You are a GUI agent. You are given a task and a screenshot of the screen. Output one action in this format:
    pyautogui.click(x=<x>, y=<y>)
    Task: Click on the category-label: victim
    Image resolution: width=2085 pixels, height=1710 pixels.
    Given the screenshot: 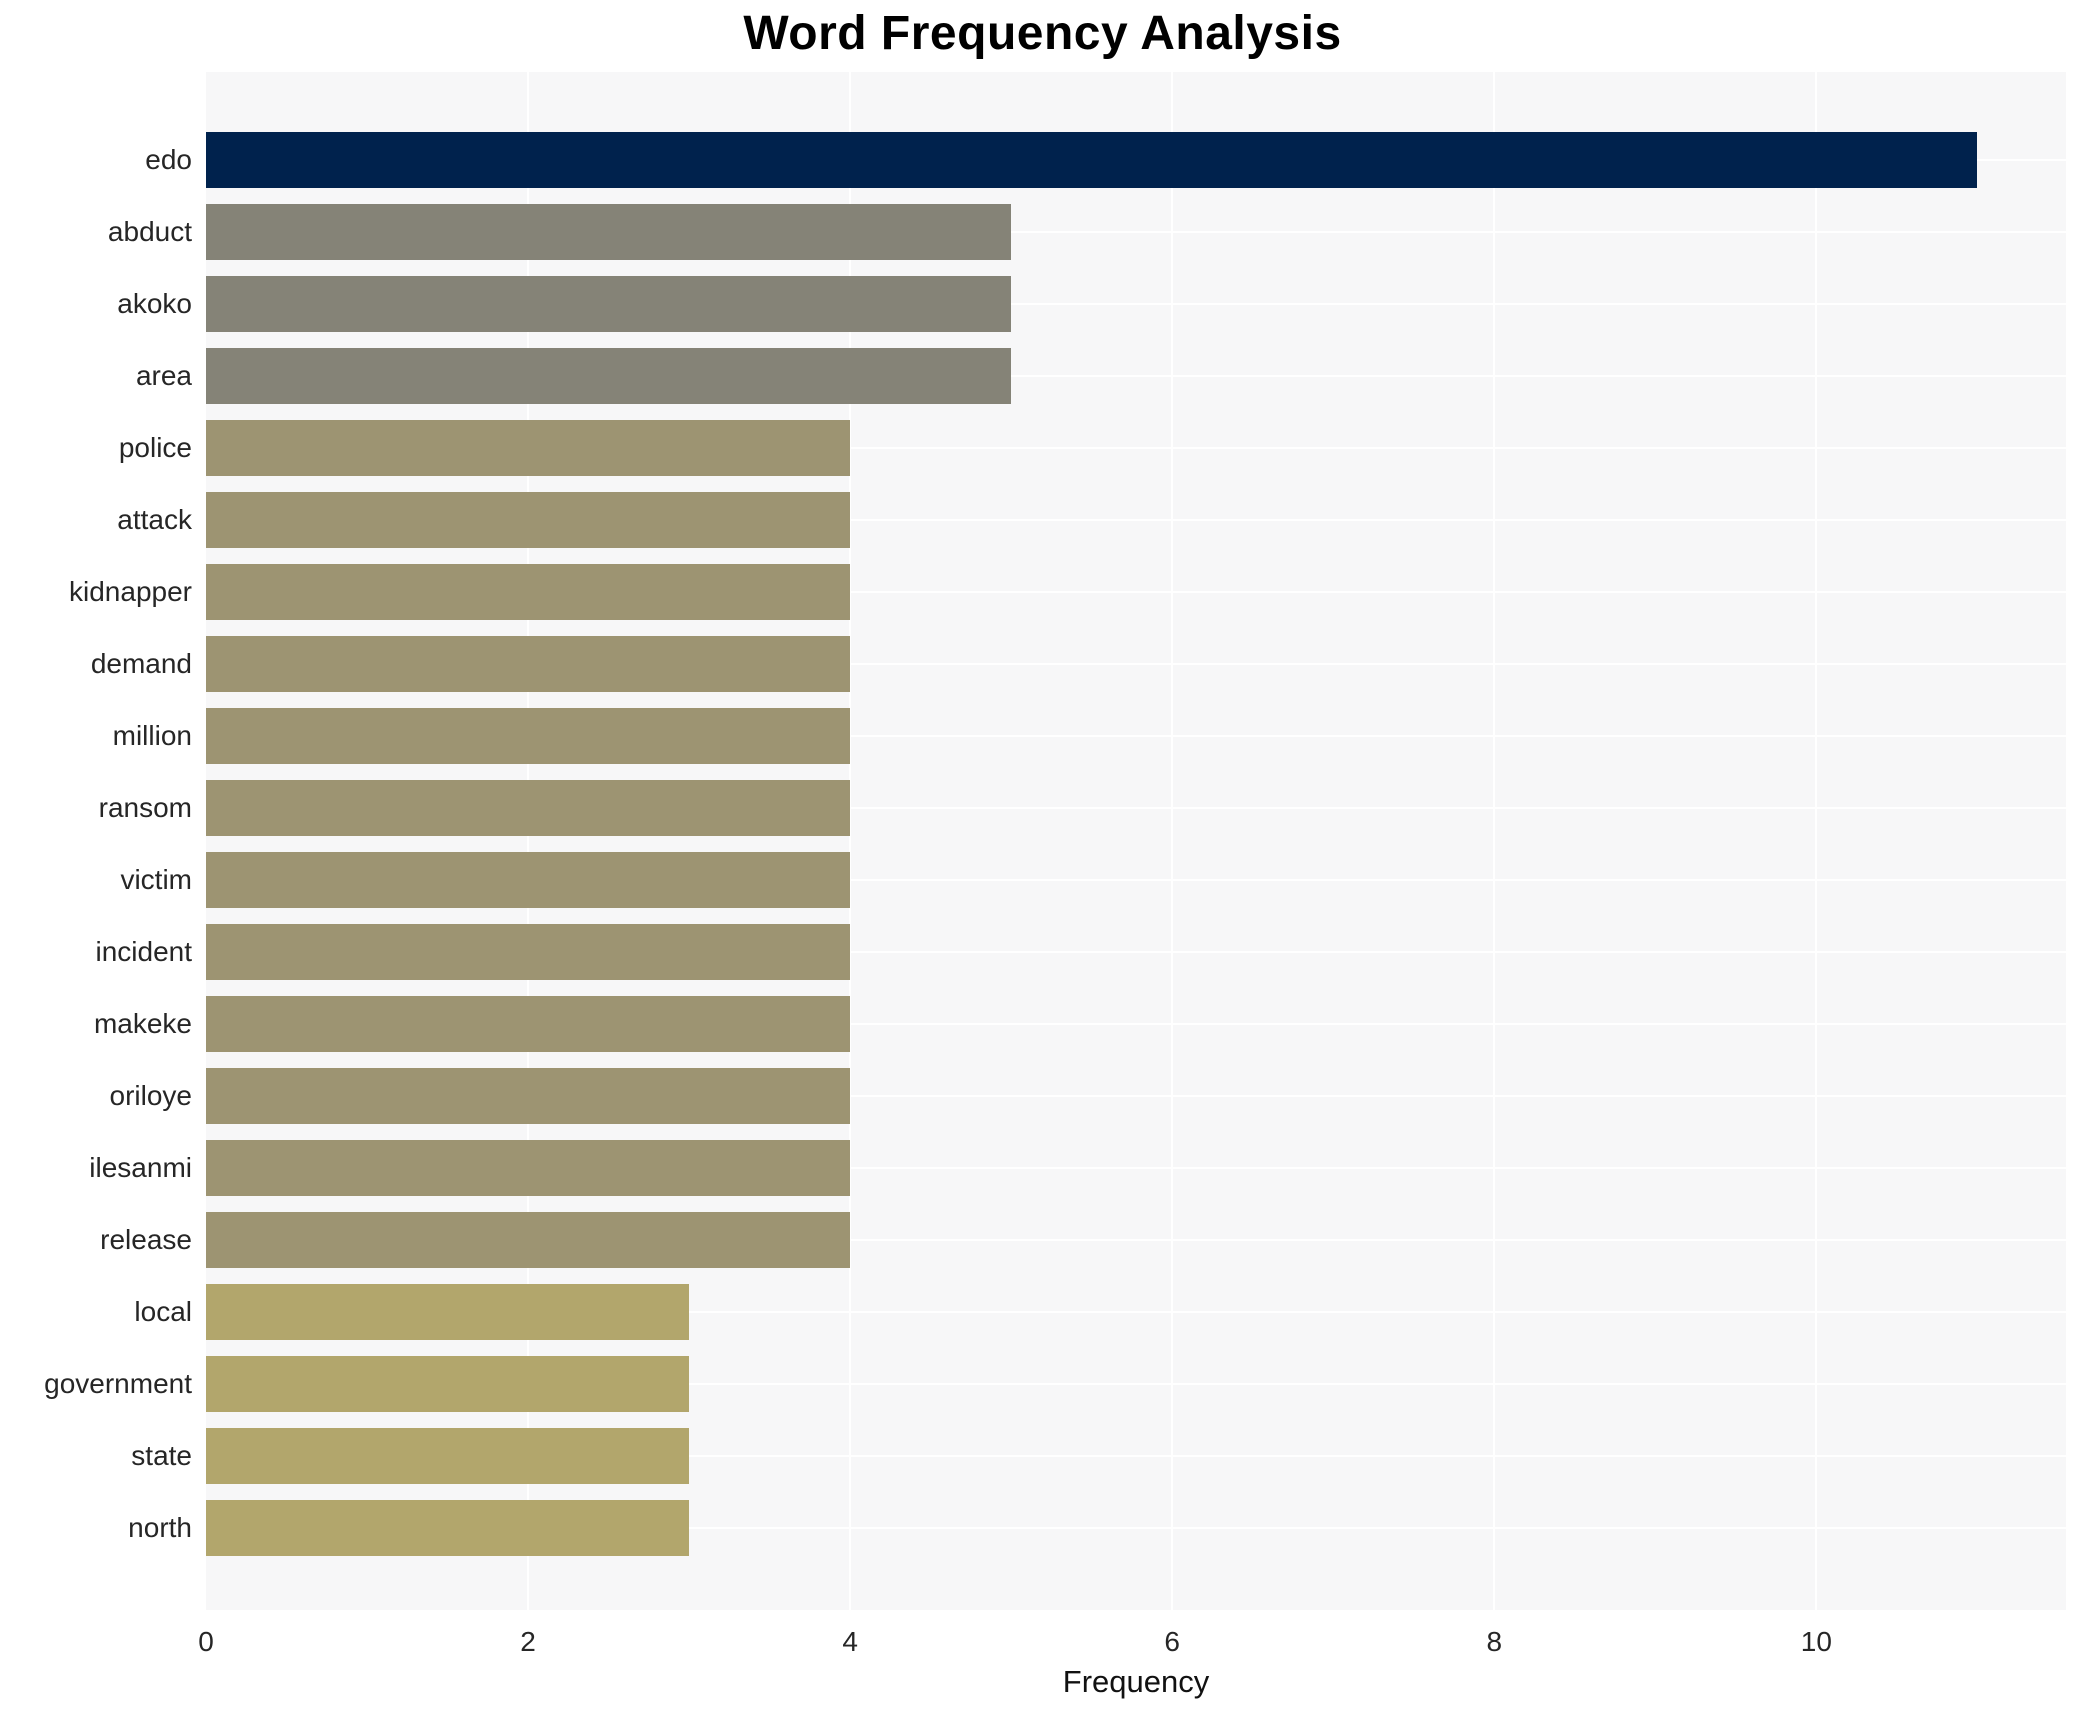 What is the action you would take?
    pyautogui.click(x=156, y=879)
    